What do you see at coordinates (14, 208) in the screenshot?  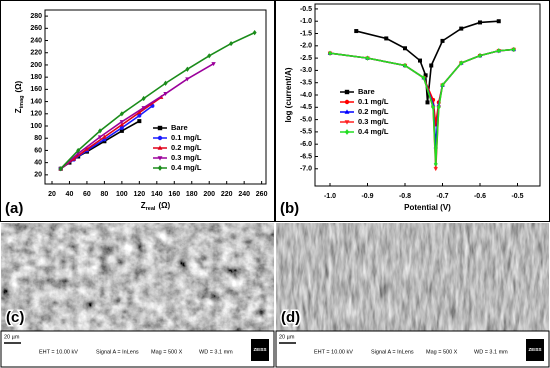 I see `panel-label: (a)` at bounding box center [14, 208].